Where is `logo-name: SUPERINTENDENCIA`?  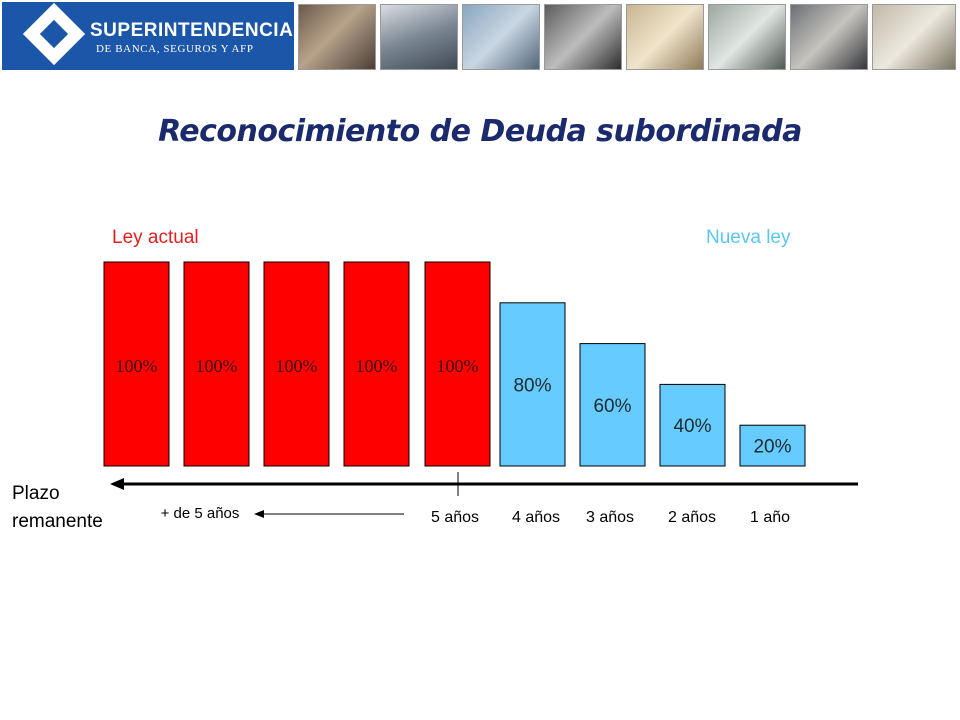
logo-name: SUPERINTENDENCIA is located at coordinates (192, 30).